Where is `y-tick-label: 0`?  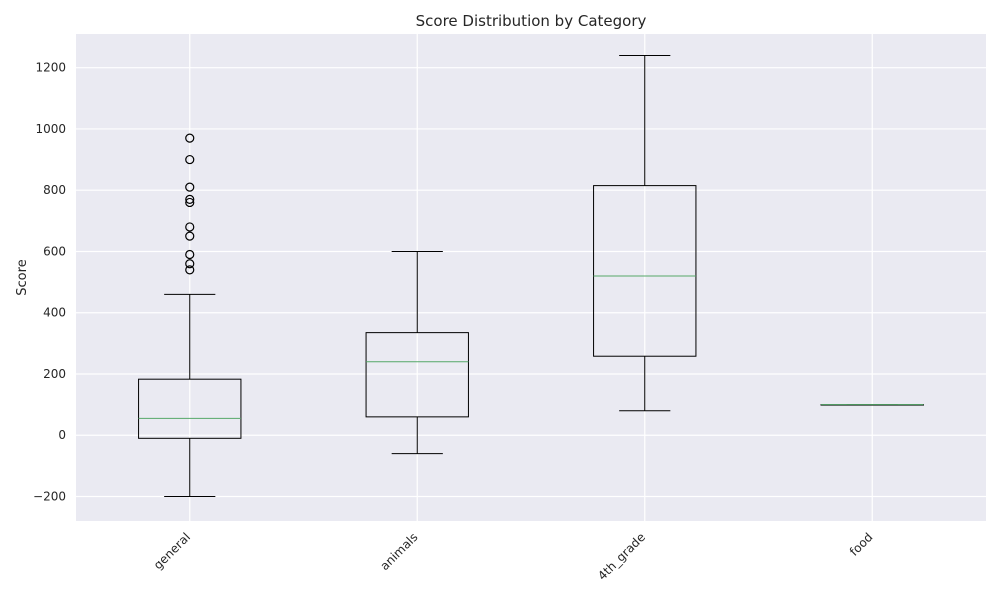 y-tick-label: 0 is located at coordinates (62, 435).